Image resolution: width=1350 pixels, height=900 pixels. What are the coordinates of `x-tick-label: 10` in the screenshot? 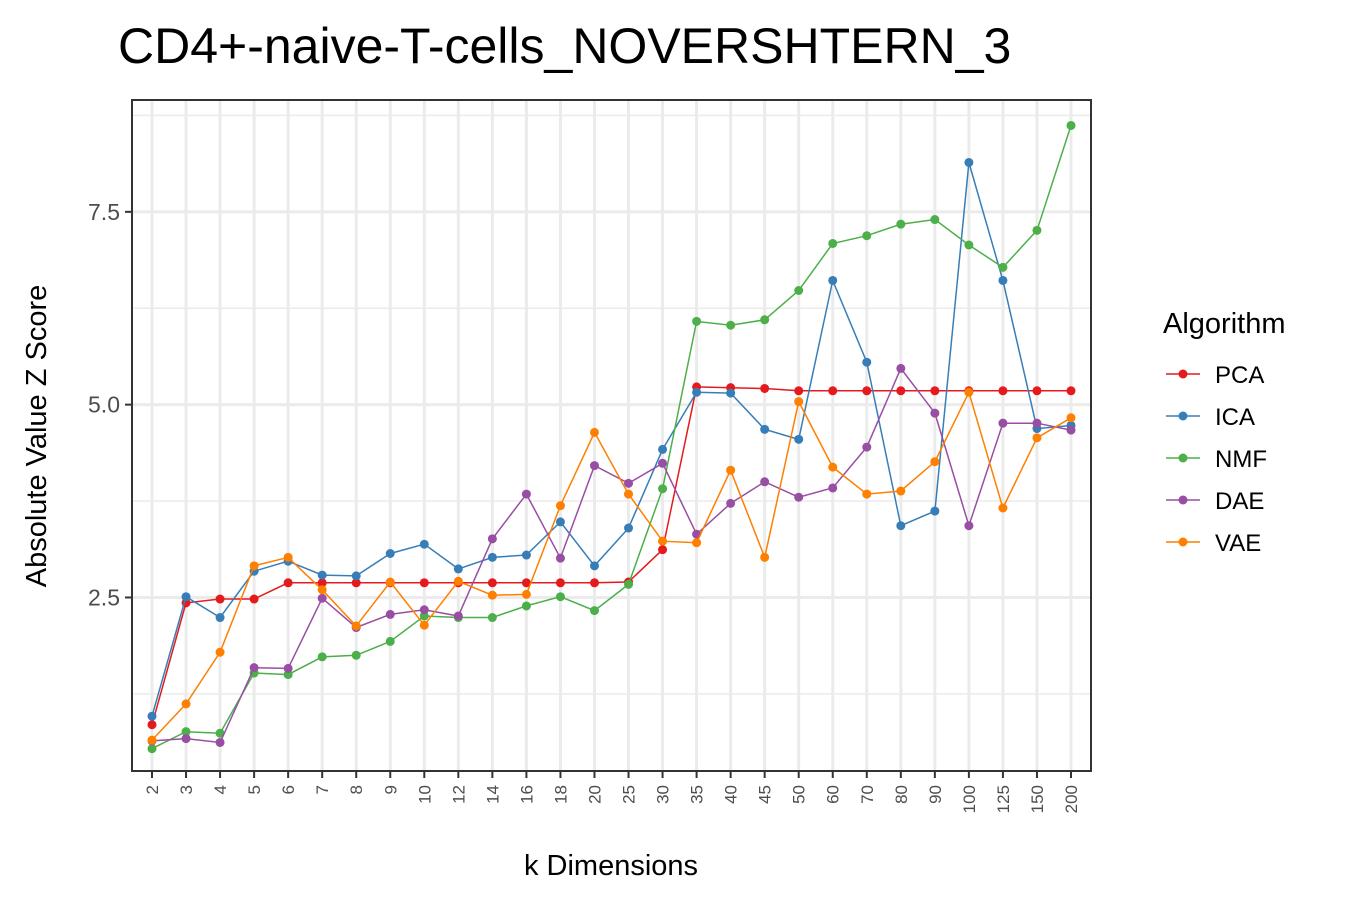 It's located at (424, 794).